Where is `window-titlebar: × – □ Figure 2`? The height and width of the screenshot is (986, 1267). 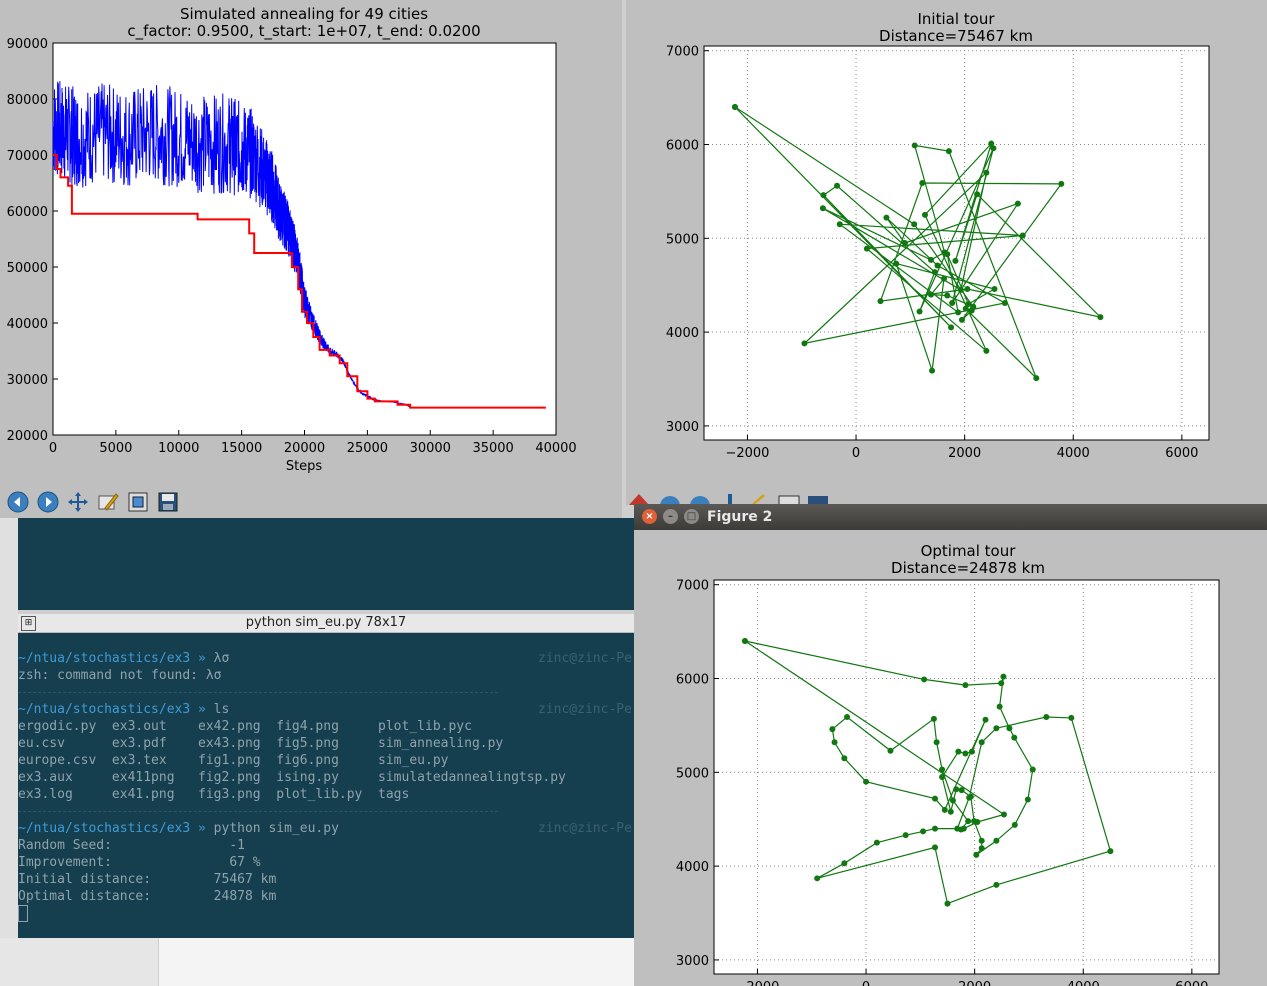 window-titlebar: × – □ Figure 2 is located at coordinates (950, 517).